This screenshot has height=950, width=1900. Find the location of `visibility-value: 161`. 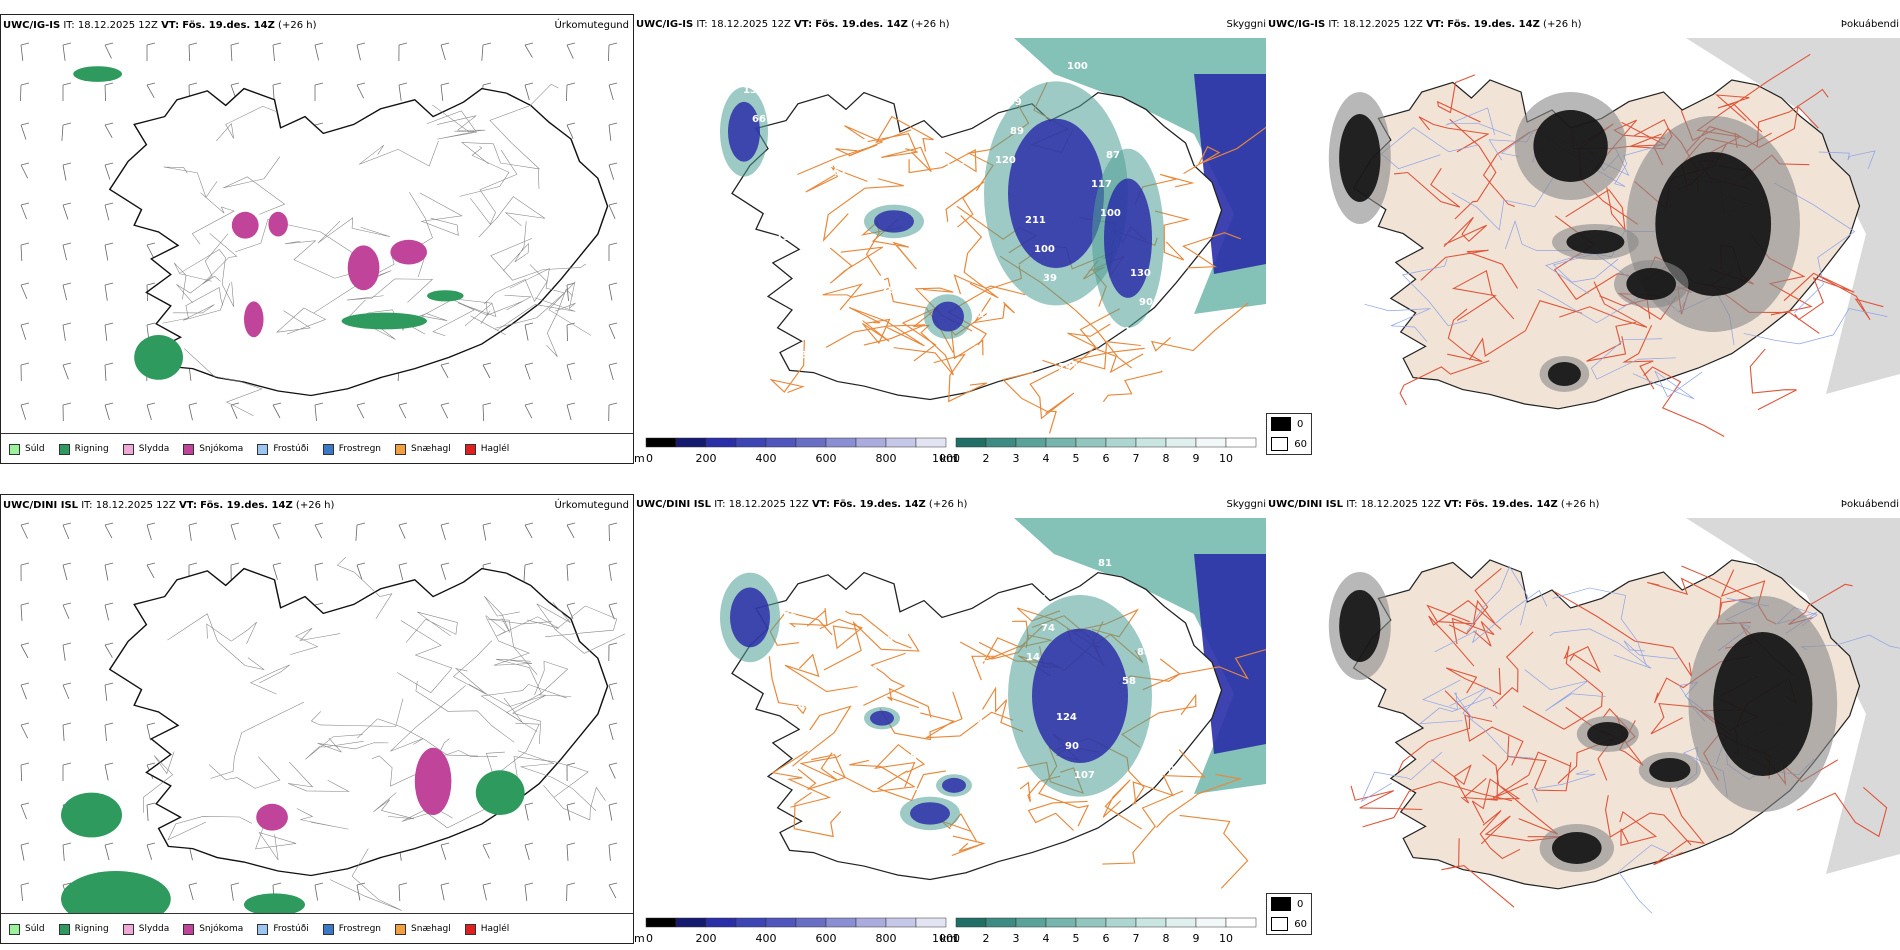

visibility-value: 161 is located at coordinates (856, 823).